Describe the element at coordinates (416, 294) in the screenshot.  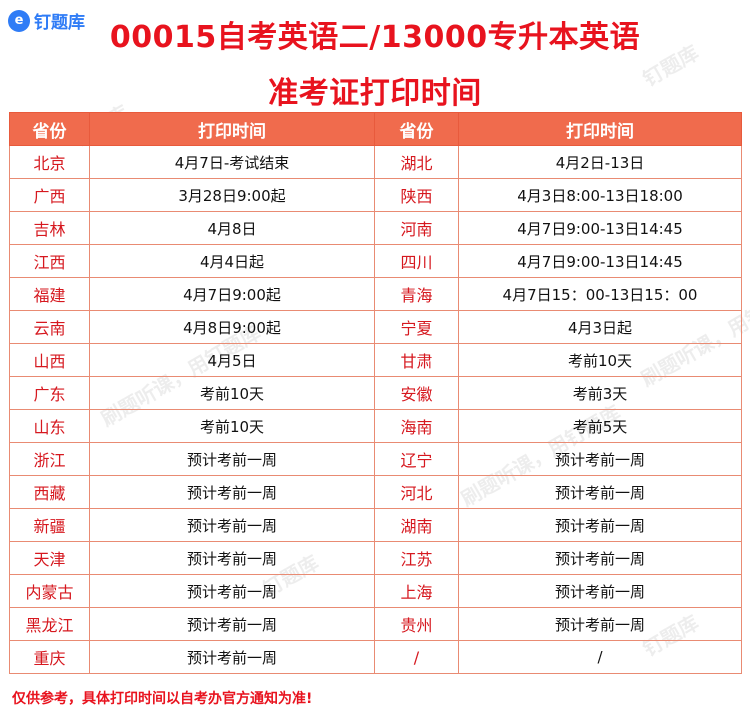
I see `province-cell: 青海` at that location.